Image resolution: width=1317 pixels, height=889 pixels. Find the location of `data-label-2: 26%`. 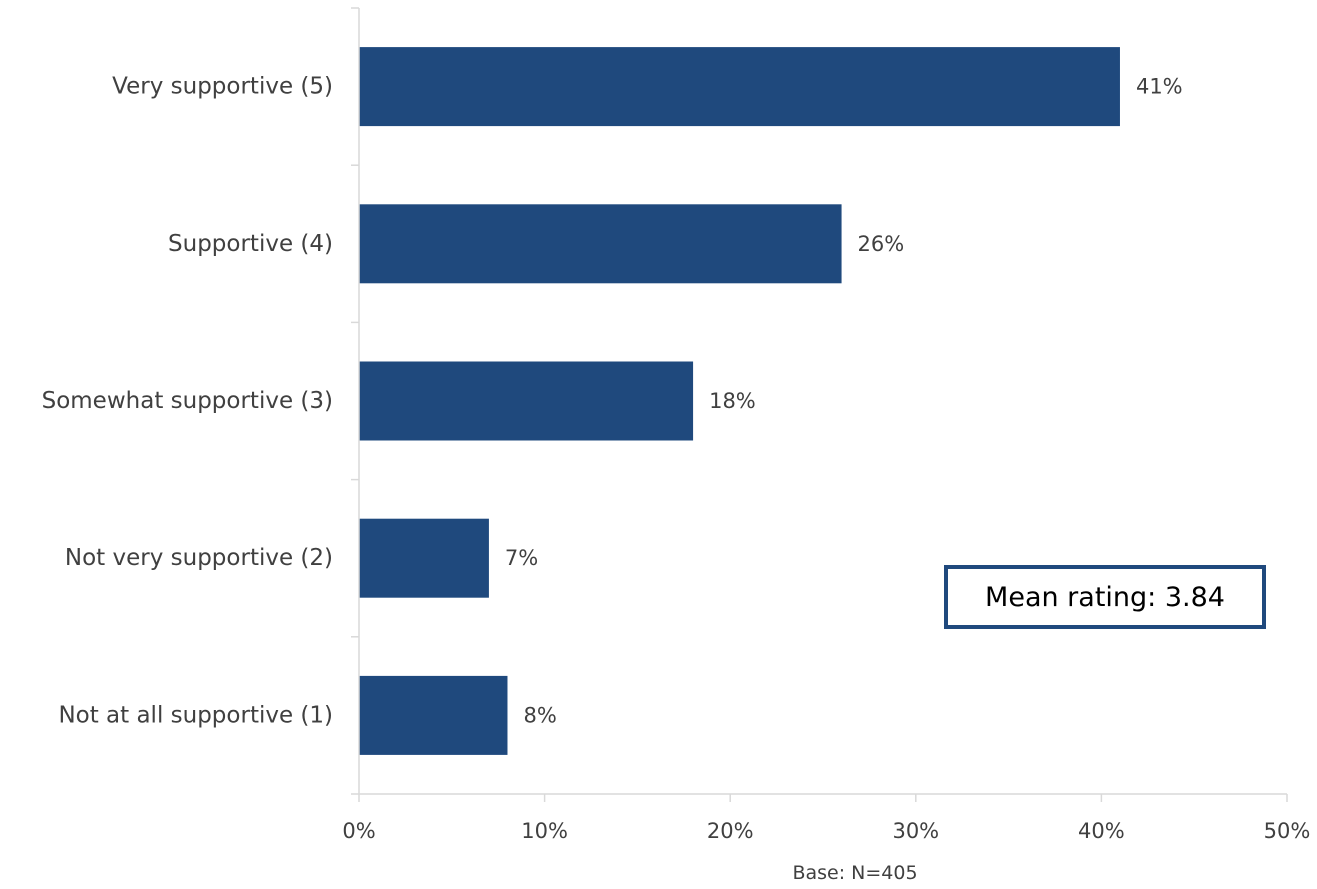

data-label-2: 26% is located at coordinates (881, 244).